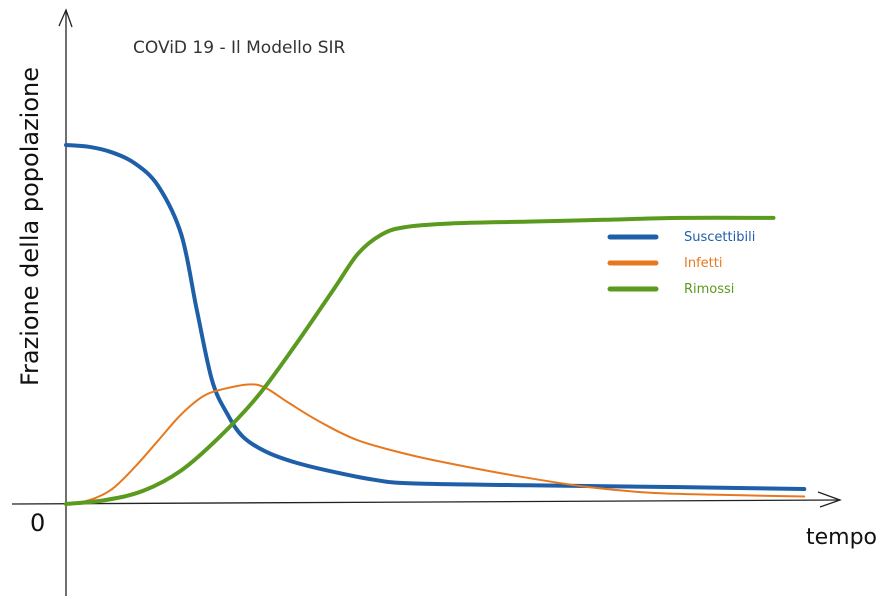 This screenshot has width=892, height=604. Describe the element at coordinates (709, 289) in the screenshot. I see `legend-label-rimossi: Rimossi` at that location.